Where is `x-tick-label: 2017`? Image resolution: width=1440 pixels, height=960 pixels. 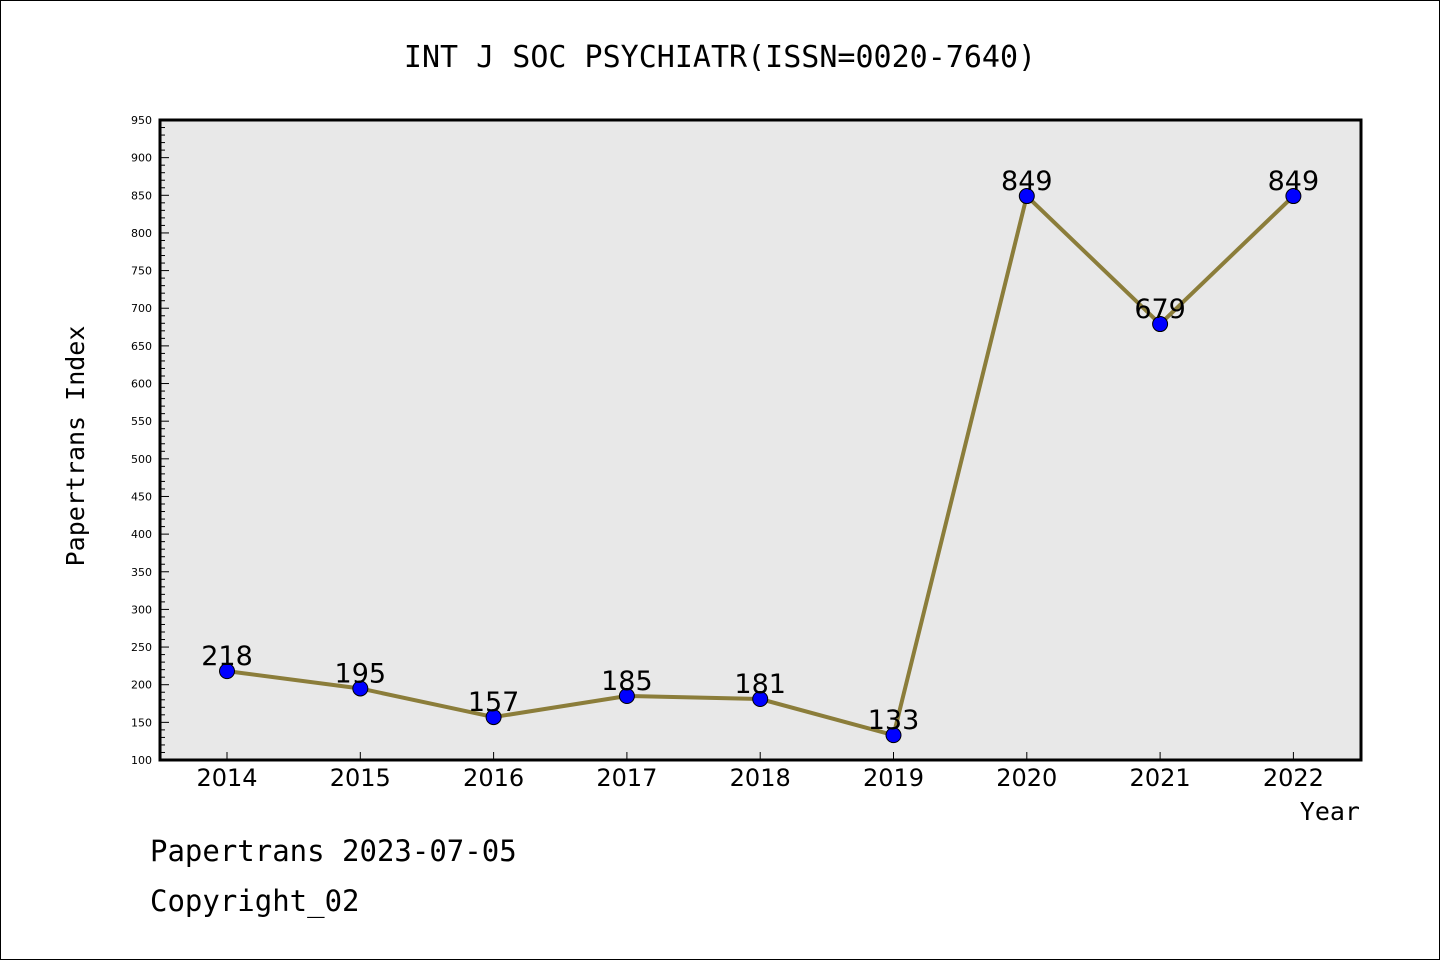 x-tick-label: 2017 is located at coordinates (626, 778).